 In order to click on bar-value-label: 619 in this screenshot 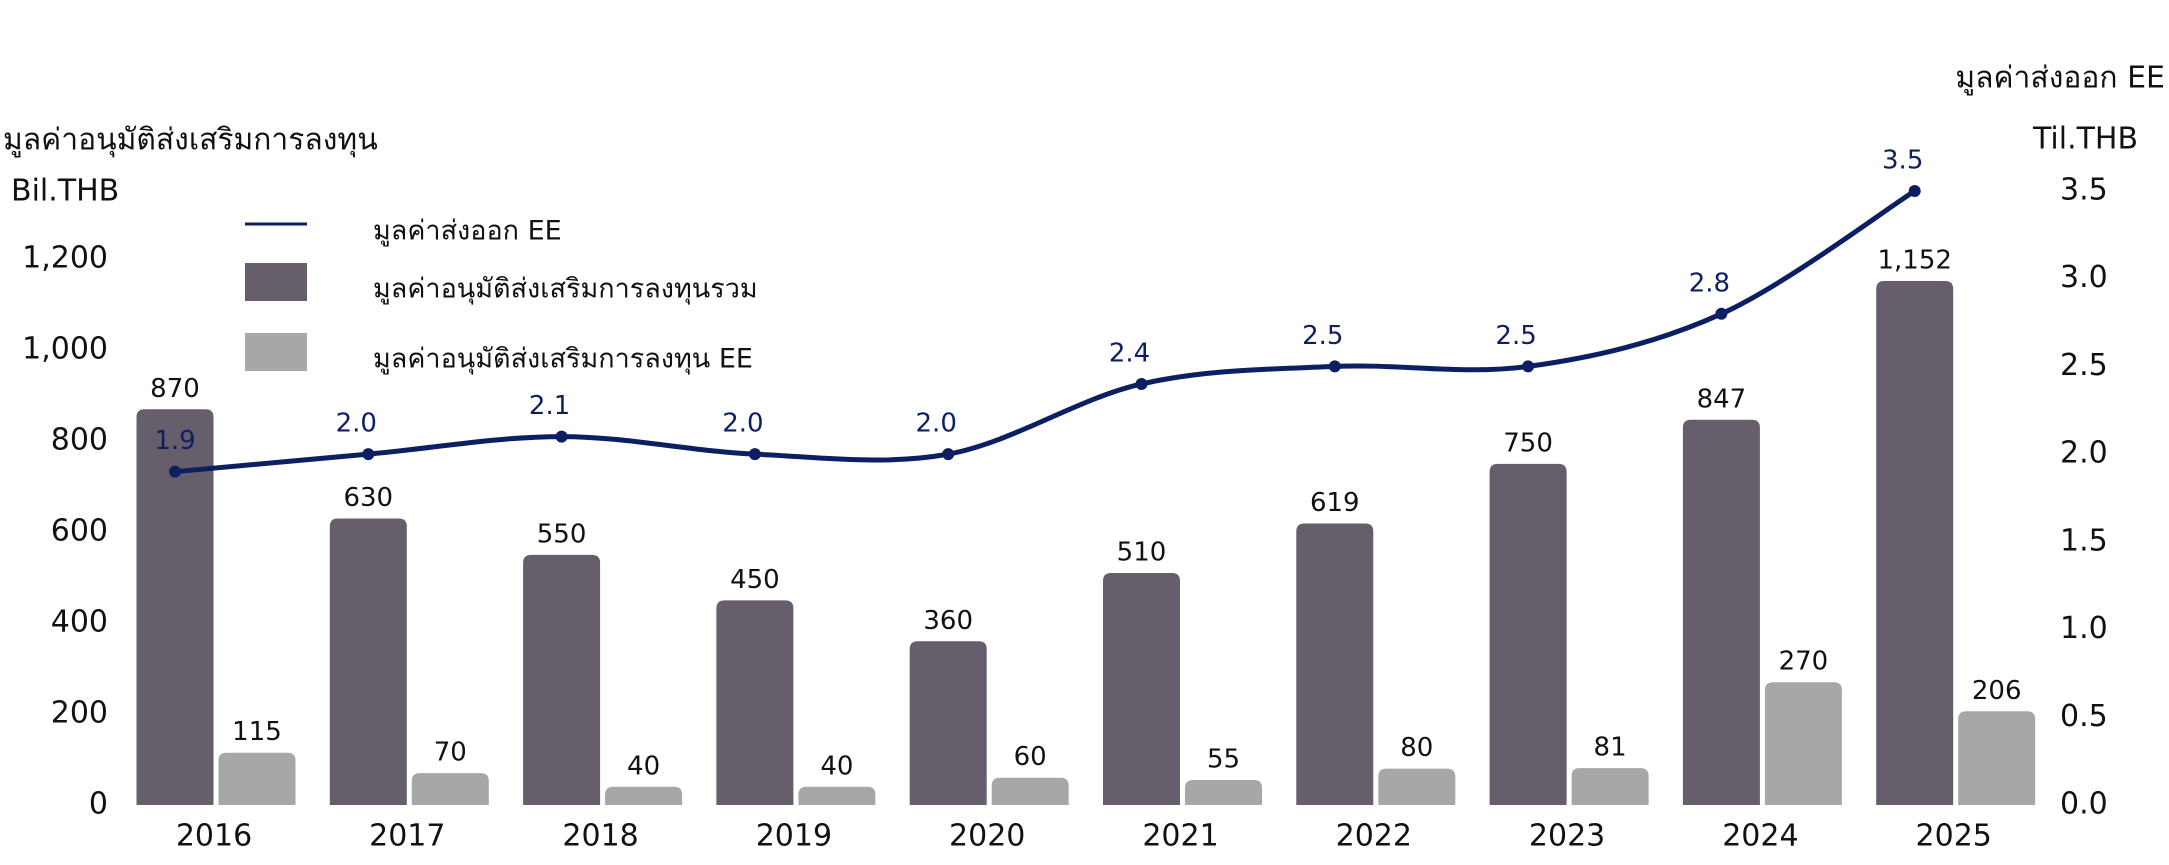, I will do `click(1335, 503)`.